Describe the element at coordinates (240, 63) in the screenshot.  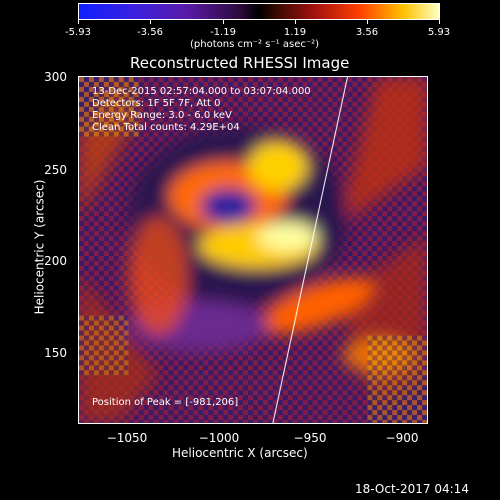
I see `plot-title: Reconstructed RHESSI Image` at that location.